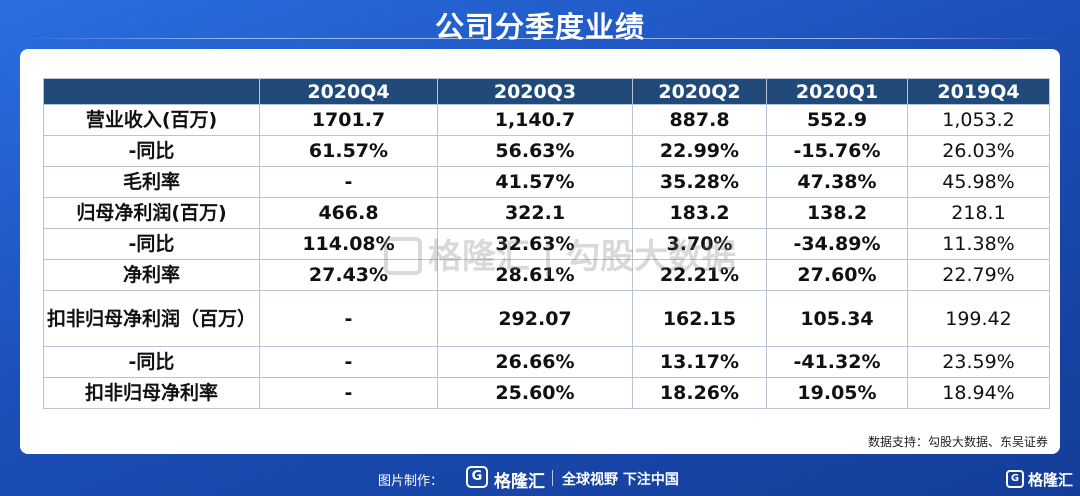 This screenshot has width=1080, height=496. What do you see at coordinates (837, 393) in the screenshot?
I see `table-cell: 19.05%` at bounding box center [837, 393].